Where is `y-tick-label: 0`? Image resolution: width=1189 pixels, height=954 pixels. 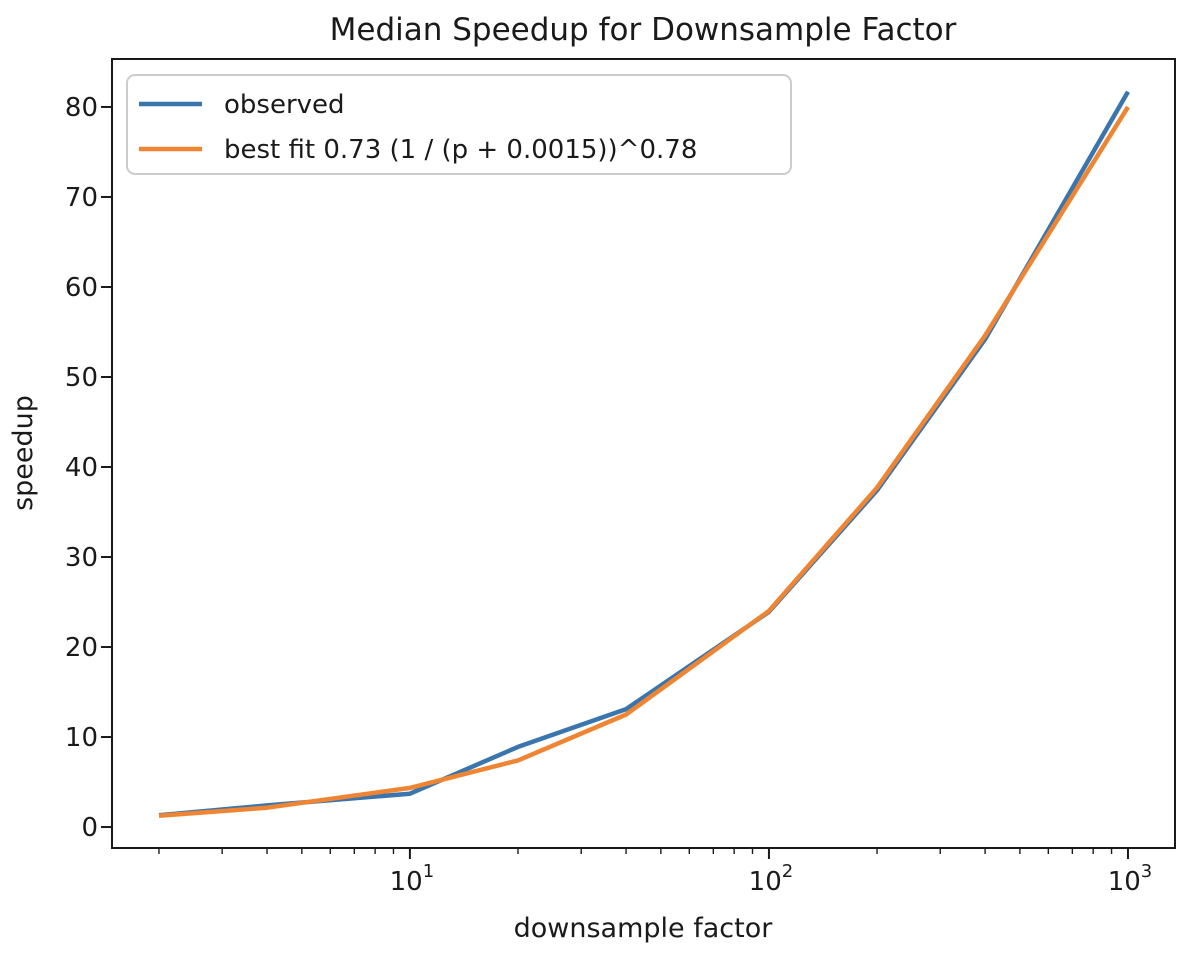
y-tick-label: 0 is located at coordinates (89, 828).